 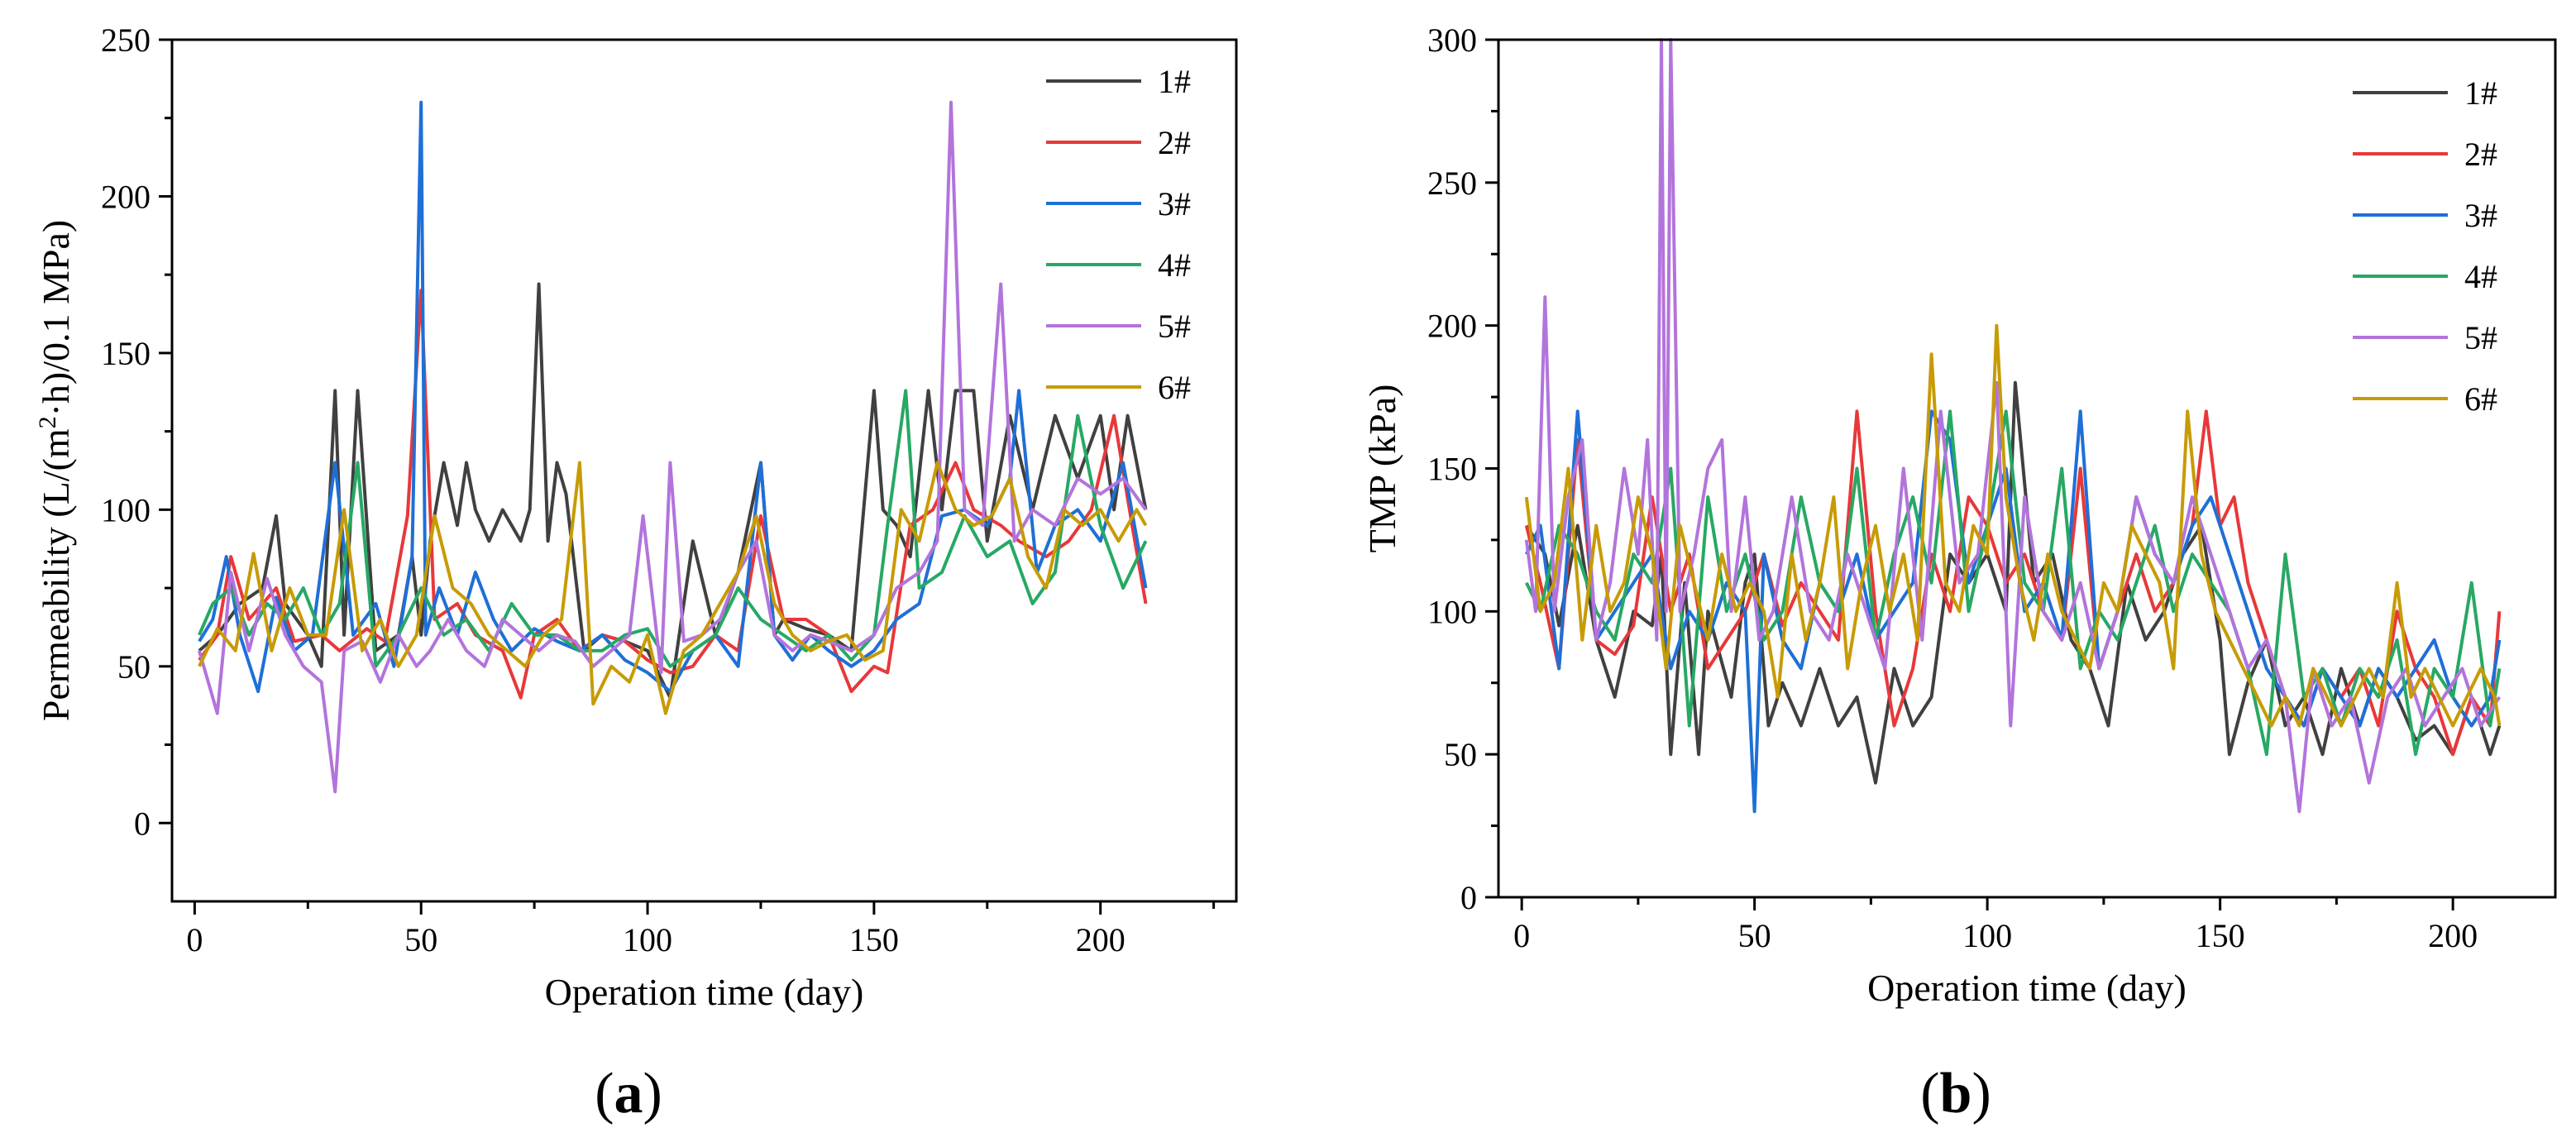 I want to click on chart-a-xtick-label: 150, so click(x=874, y=939).